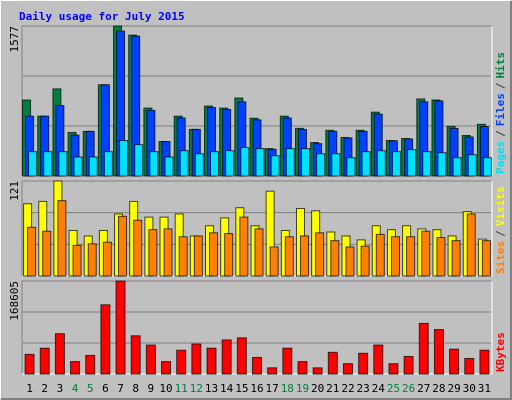 Image resolution: width=512 pixels, height=400 pixels. I want to click on x-tick-label: 26, so click(408, 388).